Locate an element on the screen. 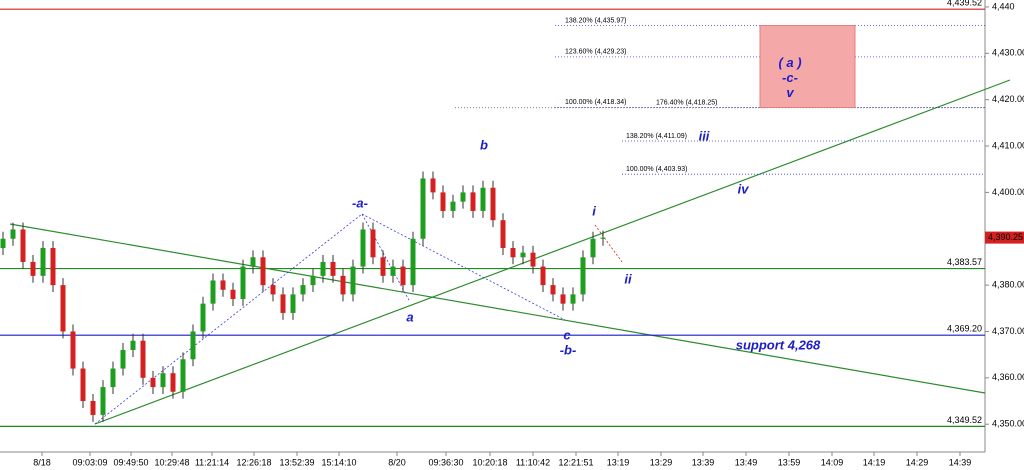 The image size is (1024, 470). fib-label: 100.00% (4,403.93) is located at coordinates (657, 169).